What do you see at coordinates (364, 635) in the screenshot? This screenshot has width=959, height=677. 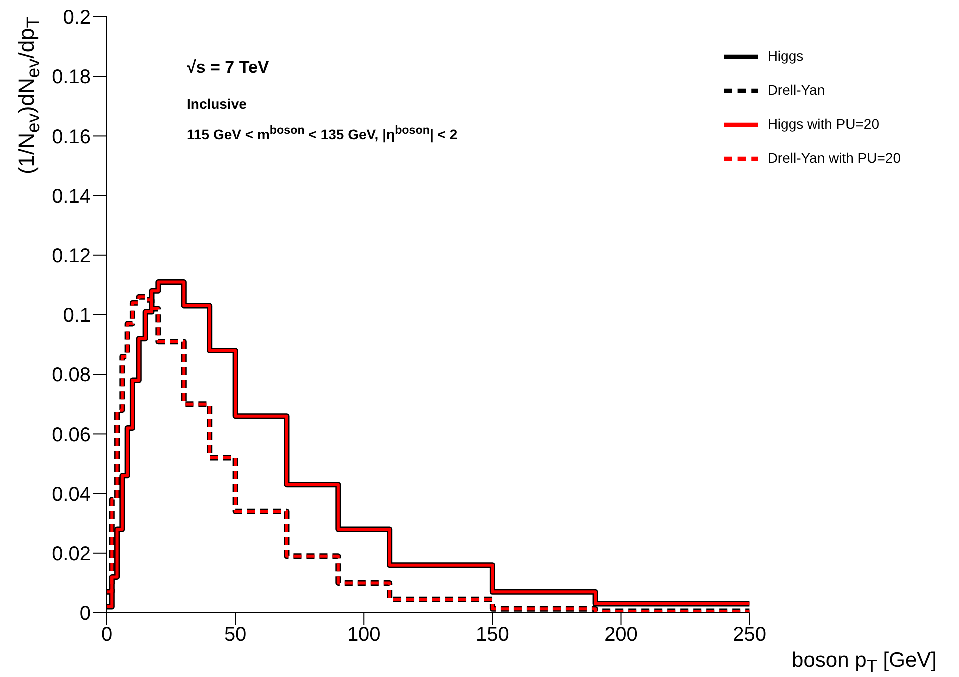 I see `x-tick-label: 100` at bounding box center [364, 635].